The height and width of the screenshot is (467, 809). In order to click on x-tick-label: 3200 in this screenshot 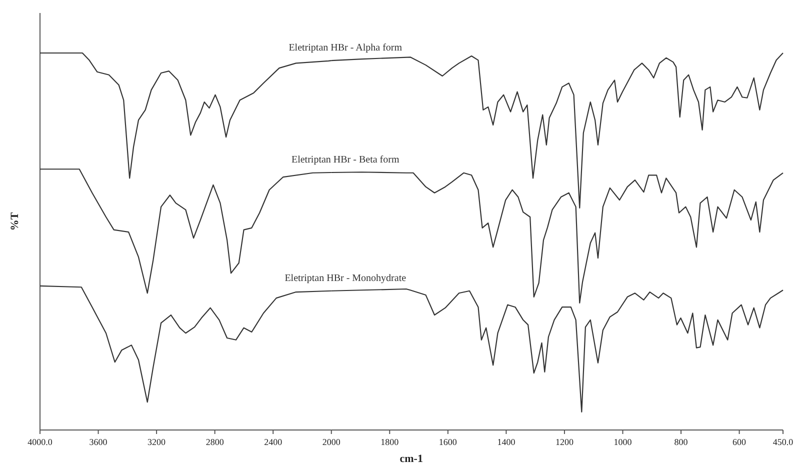, I will do `click(157, 442)`.